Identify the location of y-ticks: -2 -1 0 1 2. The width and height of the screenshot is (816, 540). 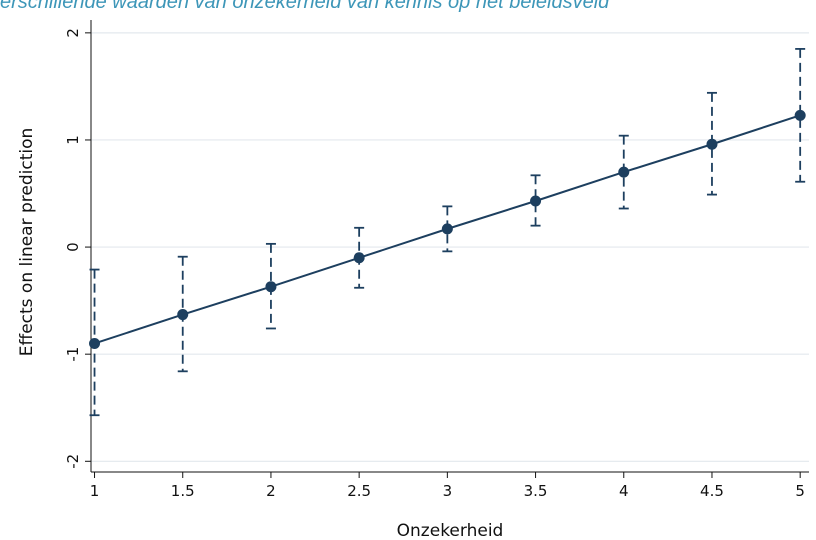
(77, 248).